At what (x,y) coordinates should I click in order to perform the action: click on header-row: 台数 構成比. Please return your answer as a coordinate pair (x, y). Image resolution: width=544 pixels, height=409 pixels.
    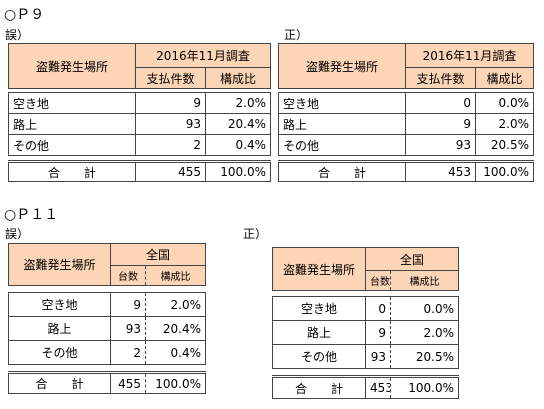
    Looking at the image, I should click on (108, 275).